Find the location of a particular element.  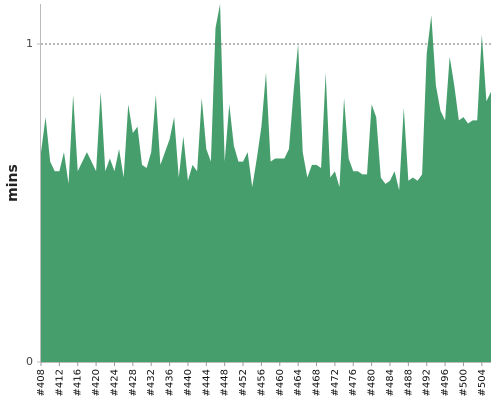

x-tick-label: #496 is located at coordinates (445, 382).